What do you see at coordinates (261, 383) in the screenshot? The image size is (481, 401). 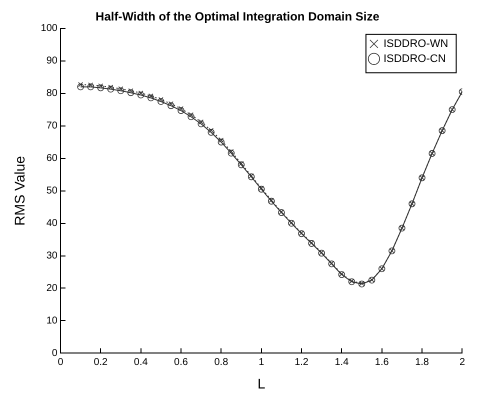 I see `x-axis-title: L` at bounding box center [261, 383].